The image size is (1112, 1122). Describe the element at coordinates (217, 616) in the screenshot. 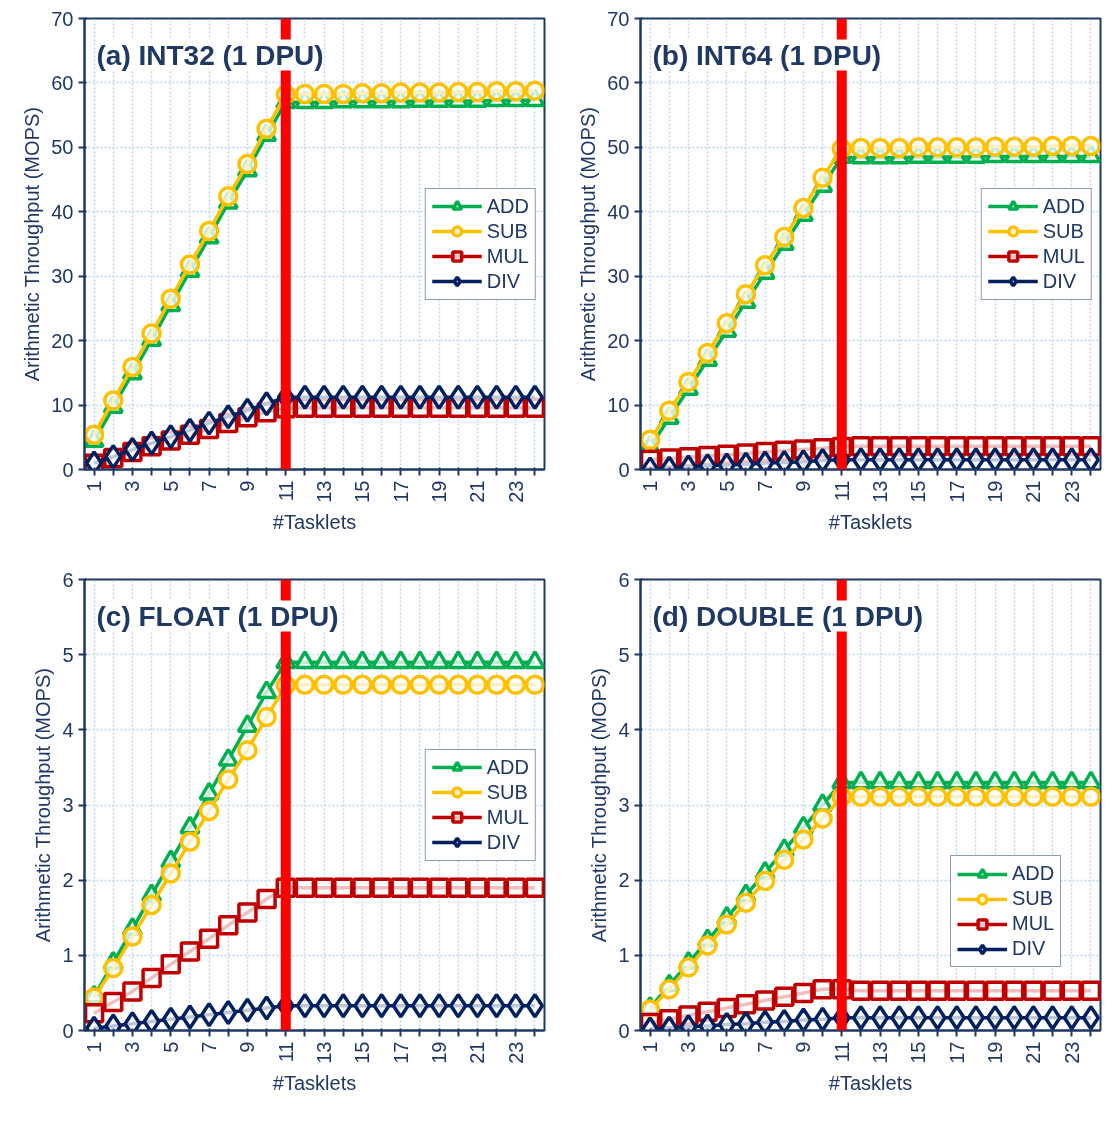

I see `text: (c) FLOAT (1 DPU)` at that location.